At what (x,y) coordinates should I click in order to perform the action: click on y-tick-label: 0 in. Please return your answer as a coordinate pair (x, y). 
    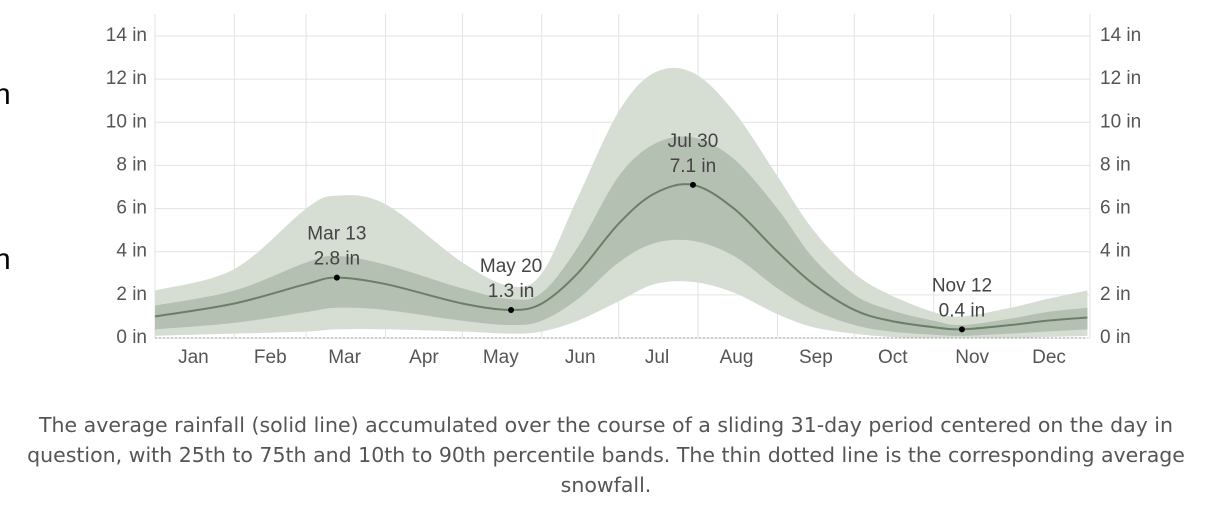
    Looking at the image, I should click on (131, 337).